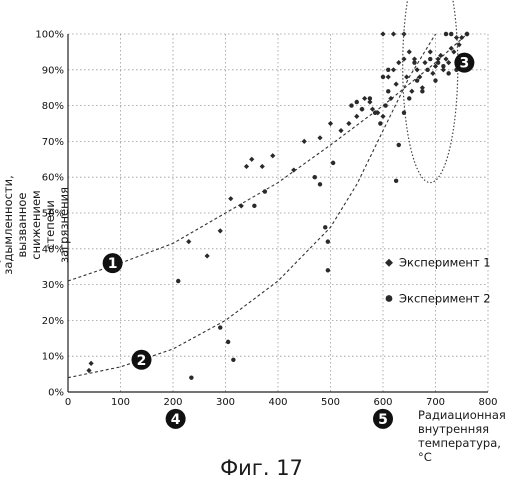  I want to click on x-tick-label: 800, so click(487, 402).